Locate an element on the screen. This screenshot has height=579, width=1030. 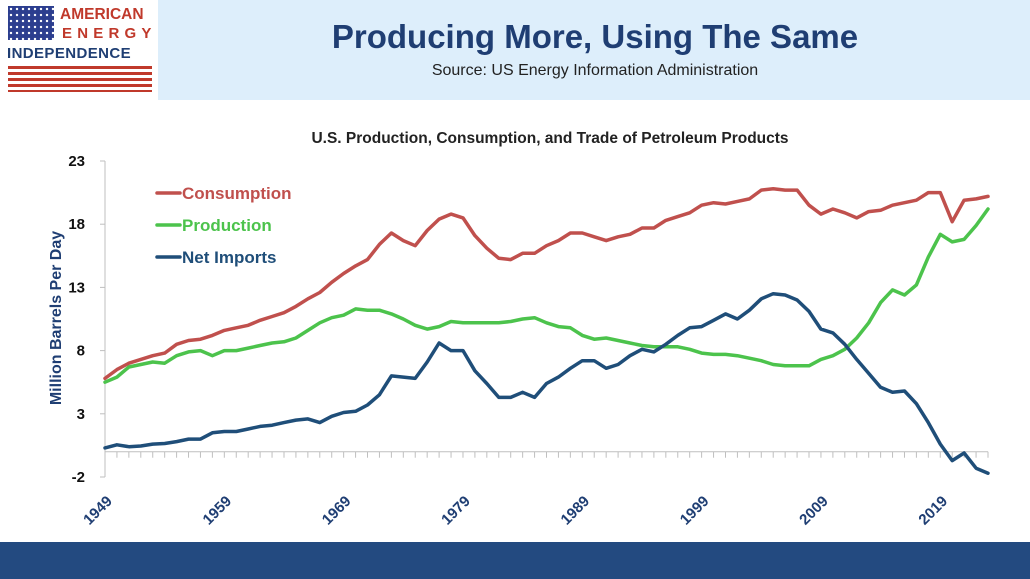
footer-bar is located at coordinates (515, 560).